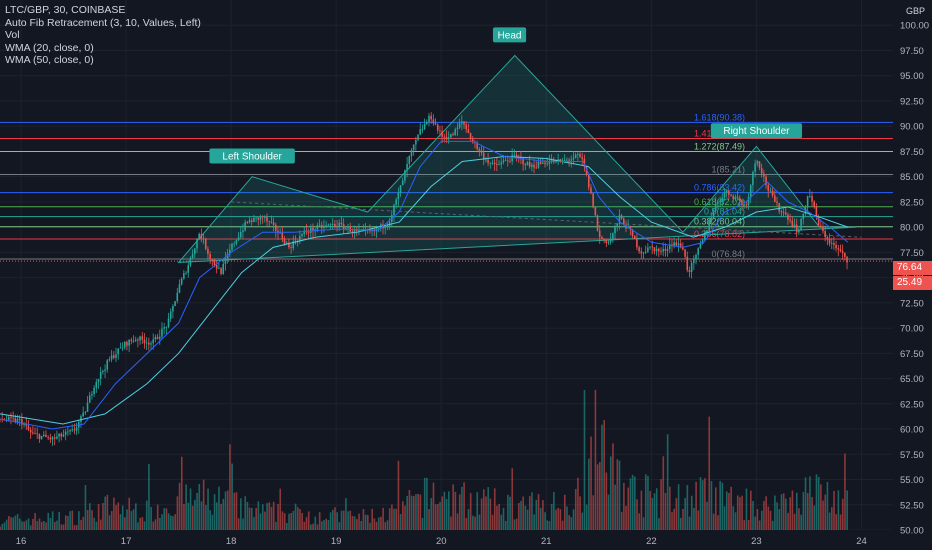 This screenshot has height=550, width=932. What do you see at coordinates (49, 60) in the screenshot?
I see `legend-indicator-wma50: WMA (50, close, 0)` at bounding box center [49, 60].